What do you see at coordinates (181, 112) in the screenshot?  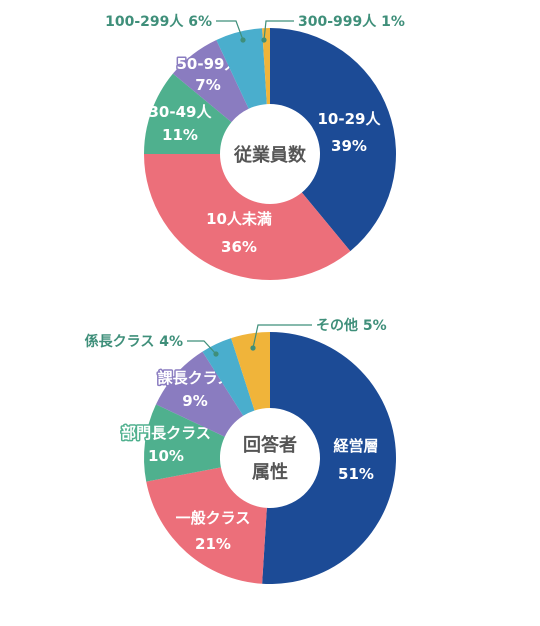 I see `slice-label-0-2: 30-49人` at bounding box center [181, 112].